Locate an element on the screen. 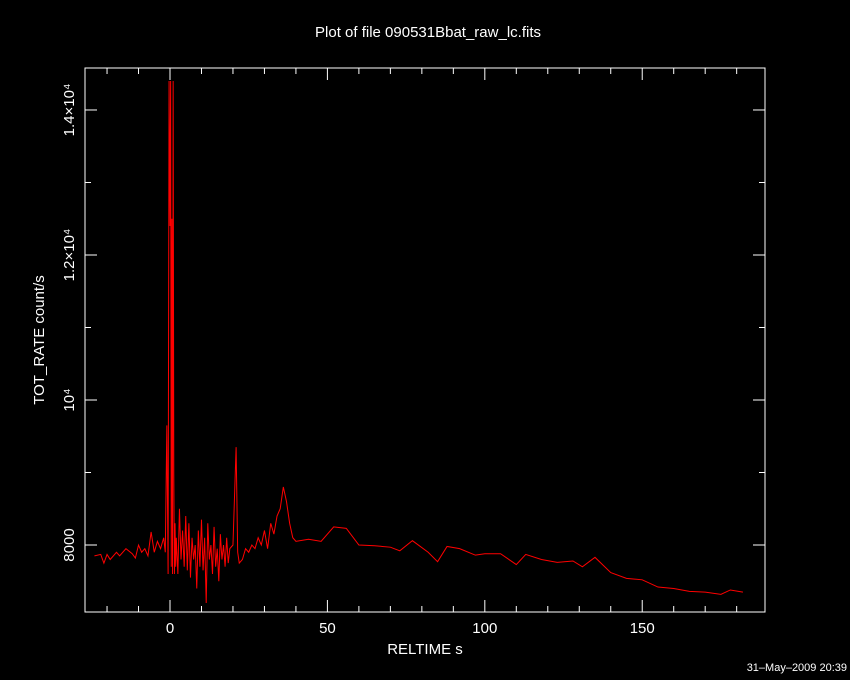  chart-title: Plot of file 090531Bbat_raw_lc.fits is located at coordinates (428, 32).